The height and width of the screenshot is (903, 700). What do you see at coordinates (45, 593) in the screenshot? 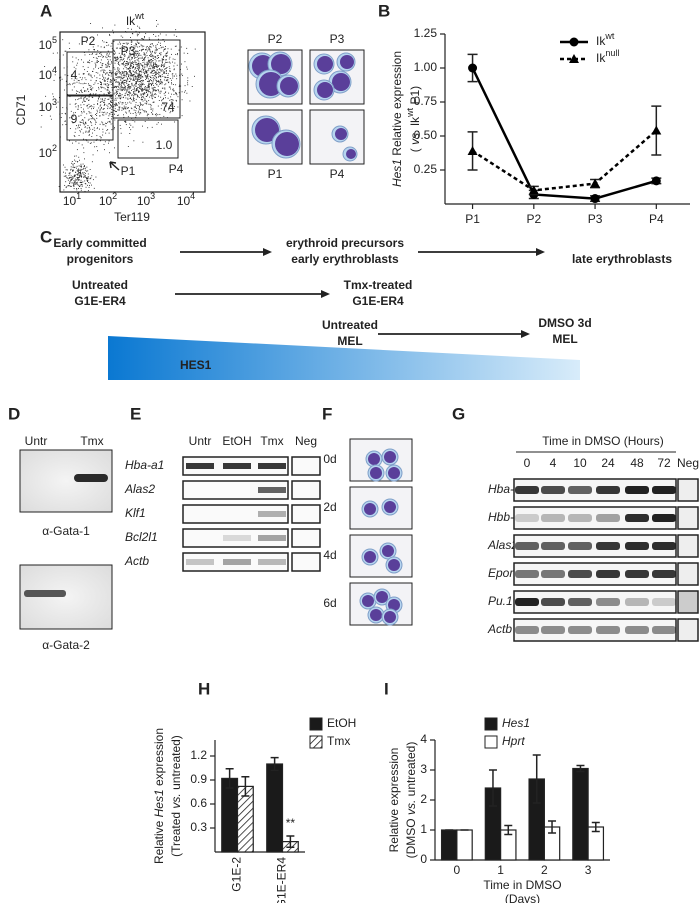
I see `blot-band` at bounding box center [45, 593].